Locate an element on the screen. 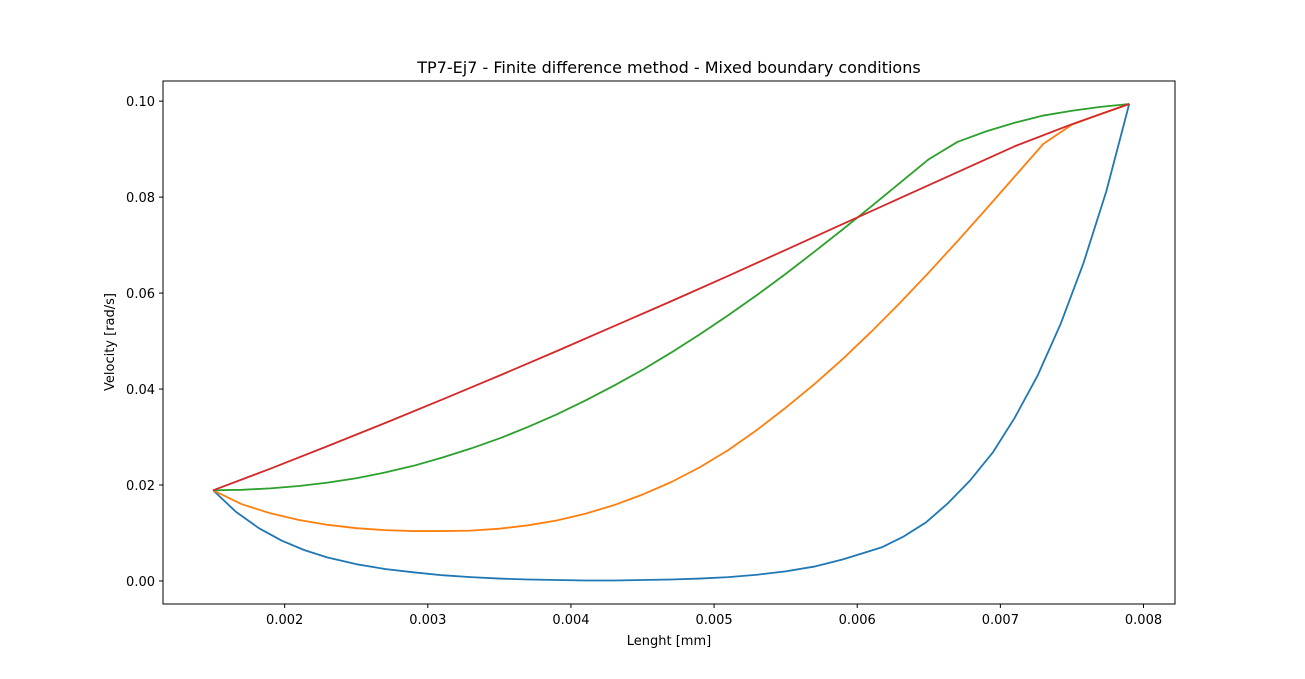 Image resolution: width=1305 pixels, height=679 pixels. x-tick-label: 0.005 is located at coordinates (713, 620).